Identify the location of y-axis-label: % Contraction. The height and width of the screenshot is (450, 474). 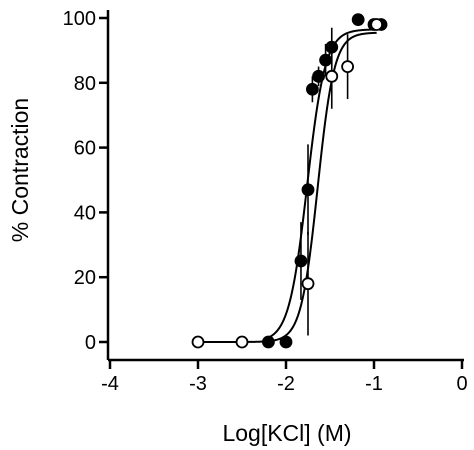
(20, 170).